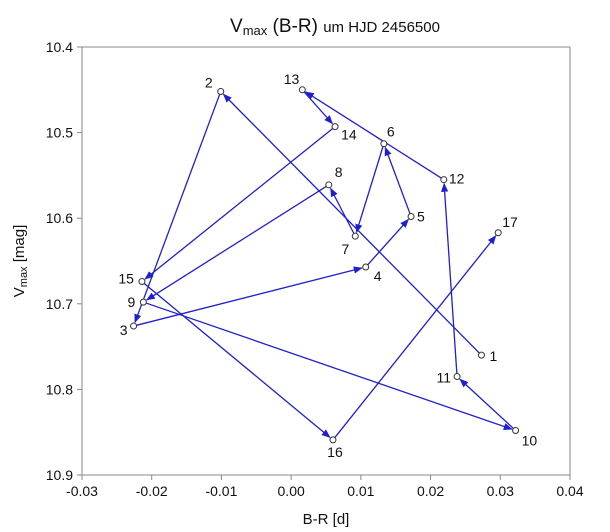 This screenshot has width=610, height=532. I want to click on y-tick-label: 10.4, so click(59, 47).